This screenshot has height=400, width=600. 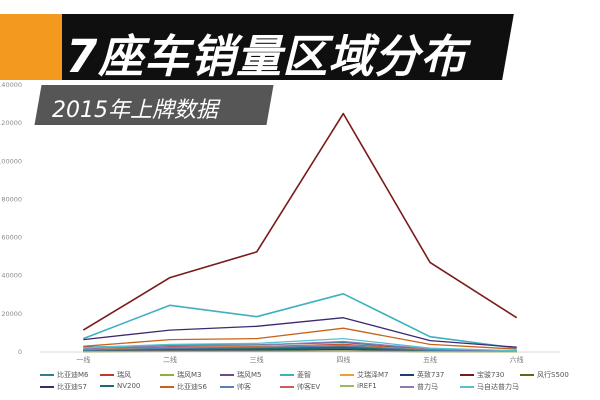 What do you see at coordinates (427, 387) in the screenshot?
I see `legend-label: 普力马` at bounding box center [427, 387].